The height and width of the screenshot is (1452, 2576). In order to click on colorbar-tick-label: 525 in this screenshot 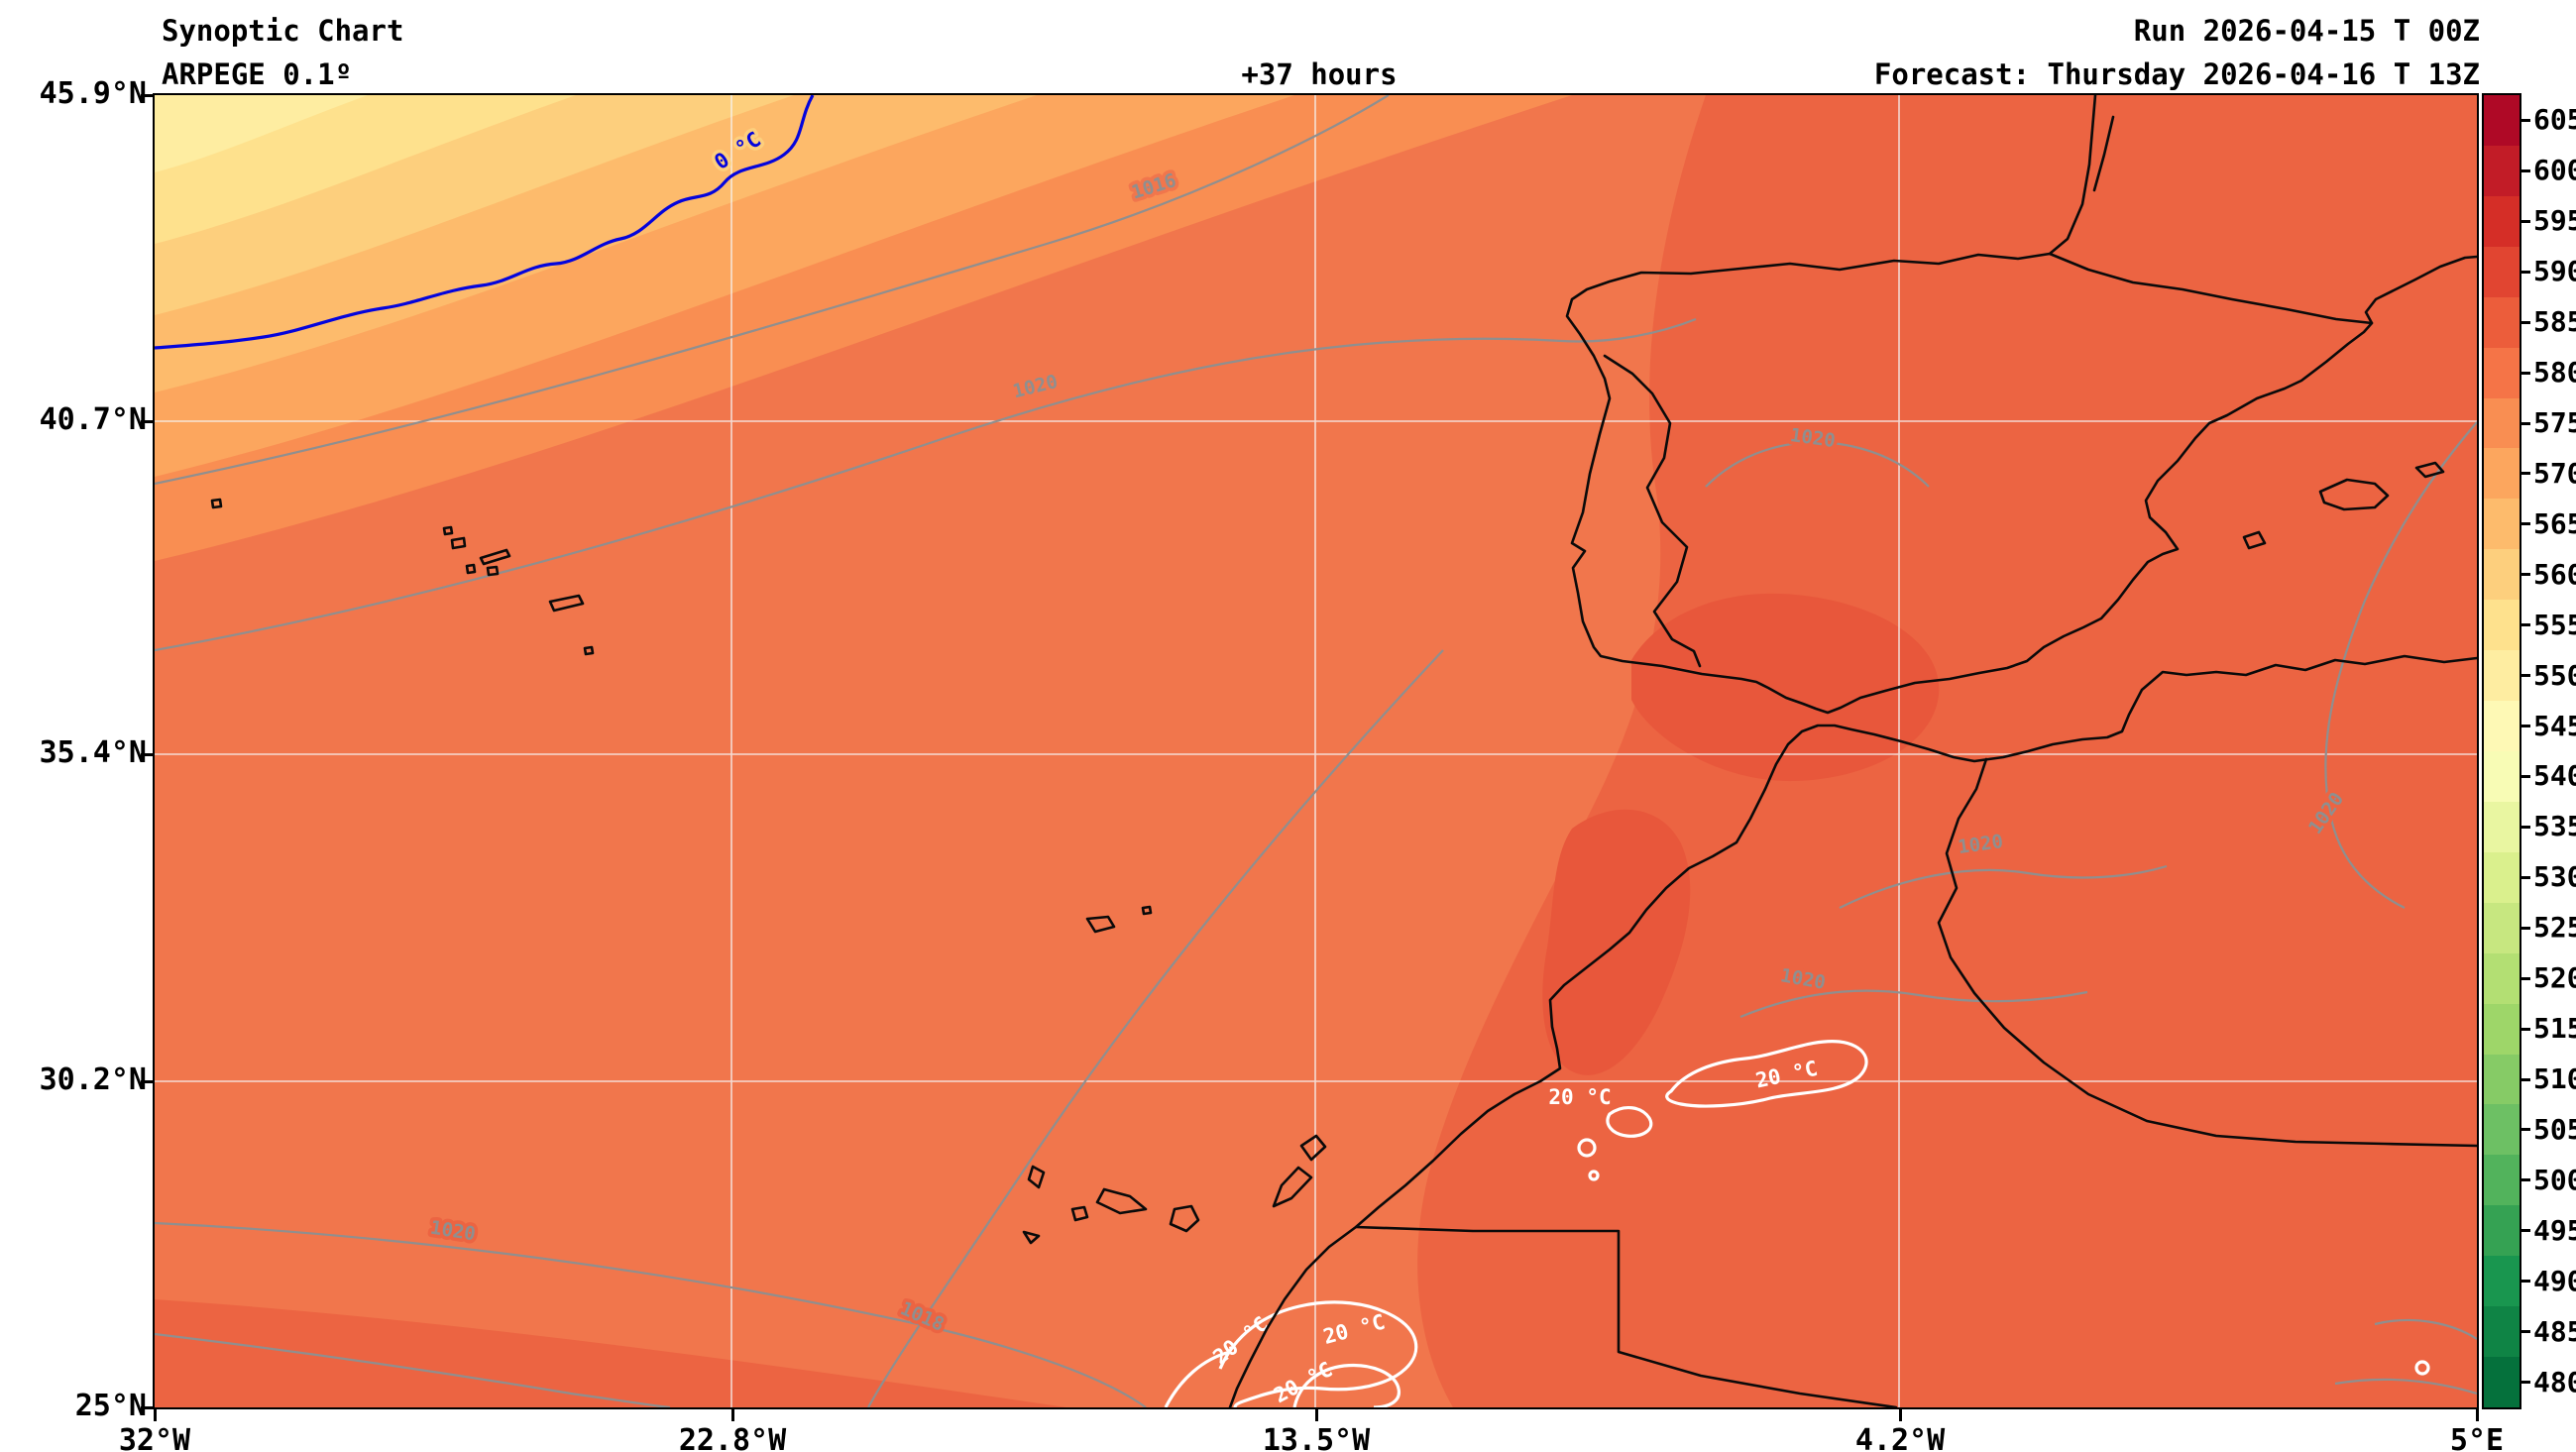, I will do `click(2554, 928)`.